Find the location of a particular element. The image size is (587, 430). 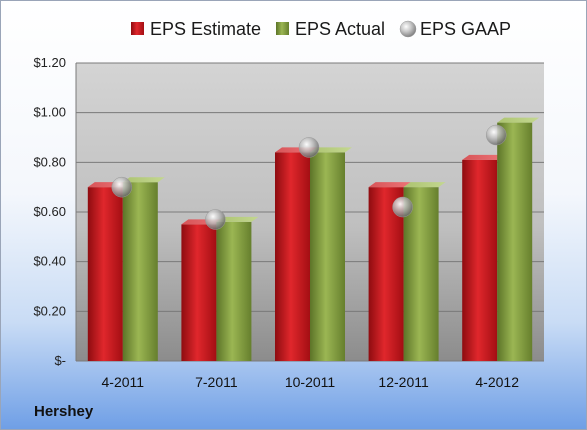

legend-label: EPS Estimate is located at coordinates (205, 29).